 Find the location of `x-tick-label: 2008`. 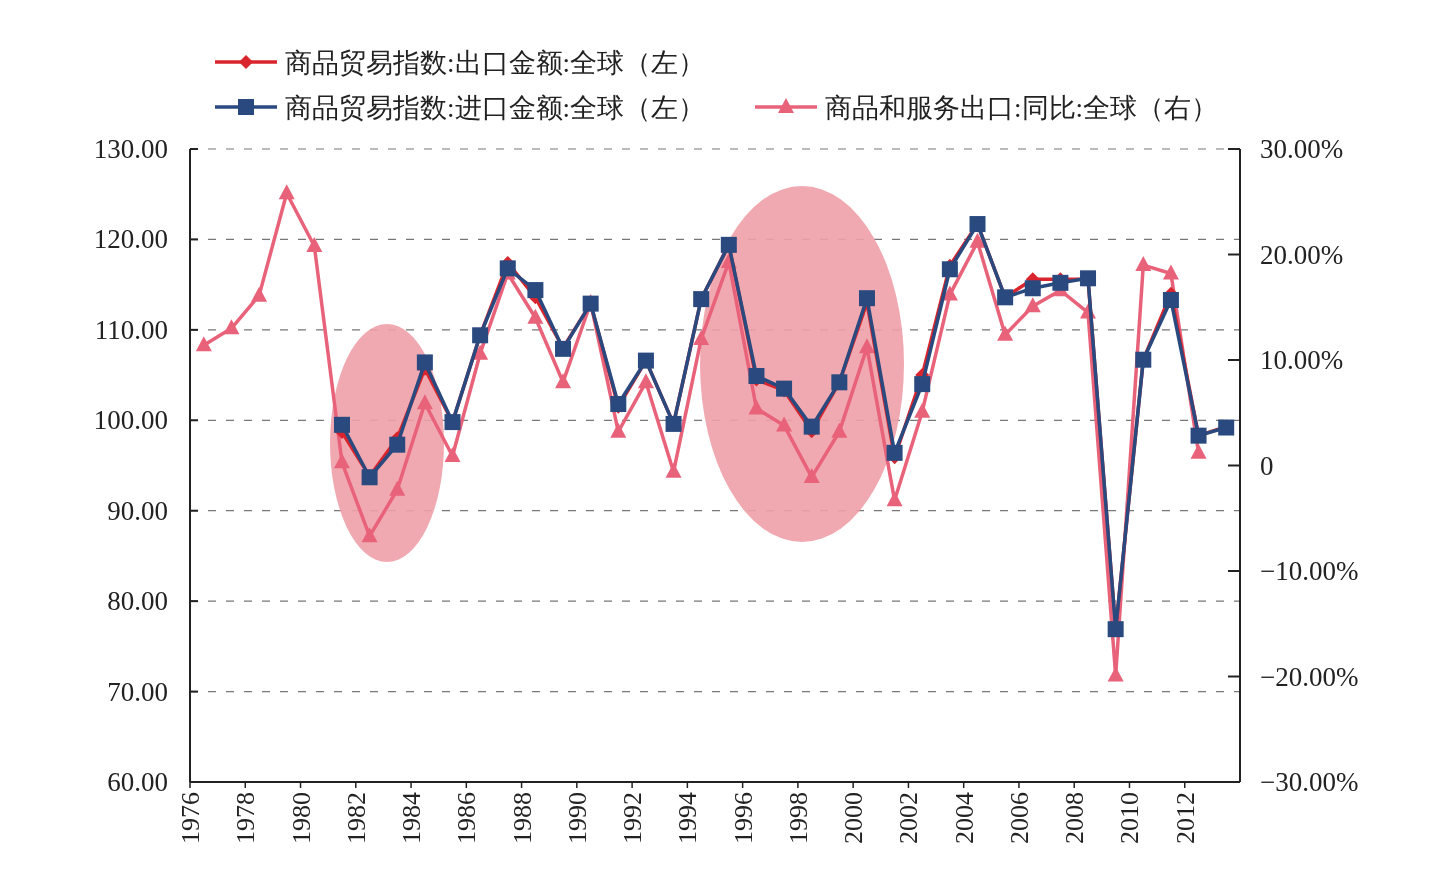

x-tick-label: 2008 is located at coordinates (1075, 818).